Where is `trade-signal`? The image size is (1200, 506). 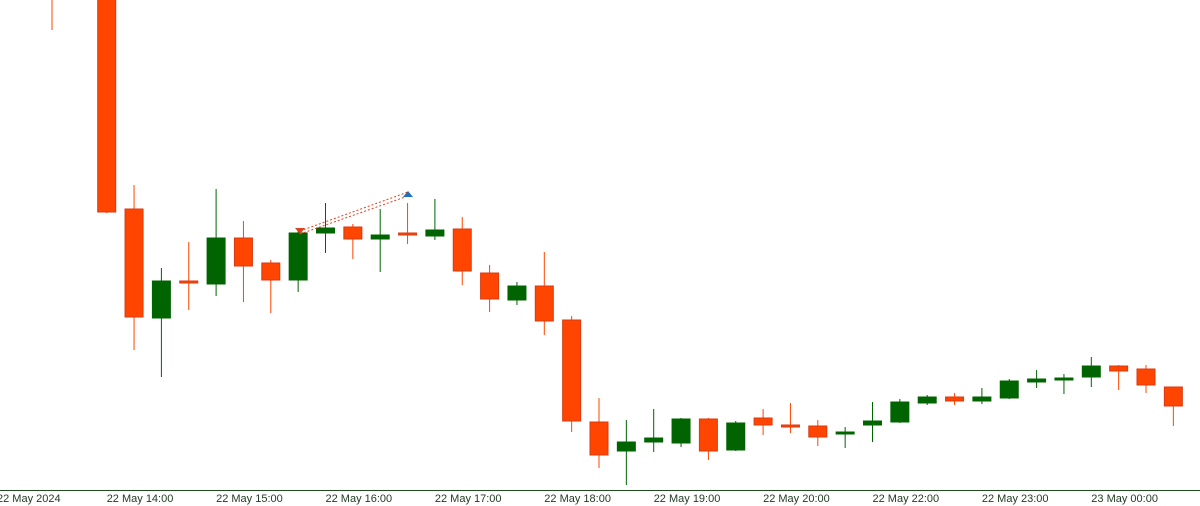 trade-signal is located at coordinates (354, 213).